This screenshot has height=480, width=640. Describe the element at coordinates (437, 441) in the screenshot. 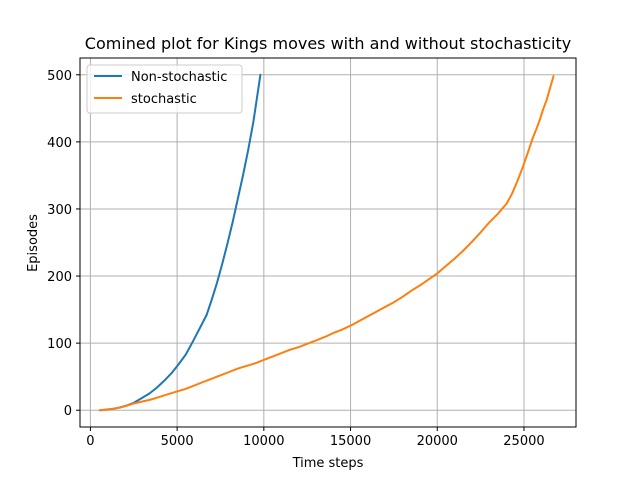

I see `x-tick-label: 20000` at that location.